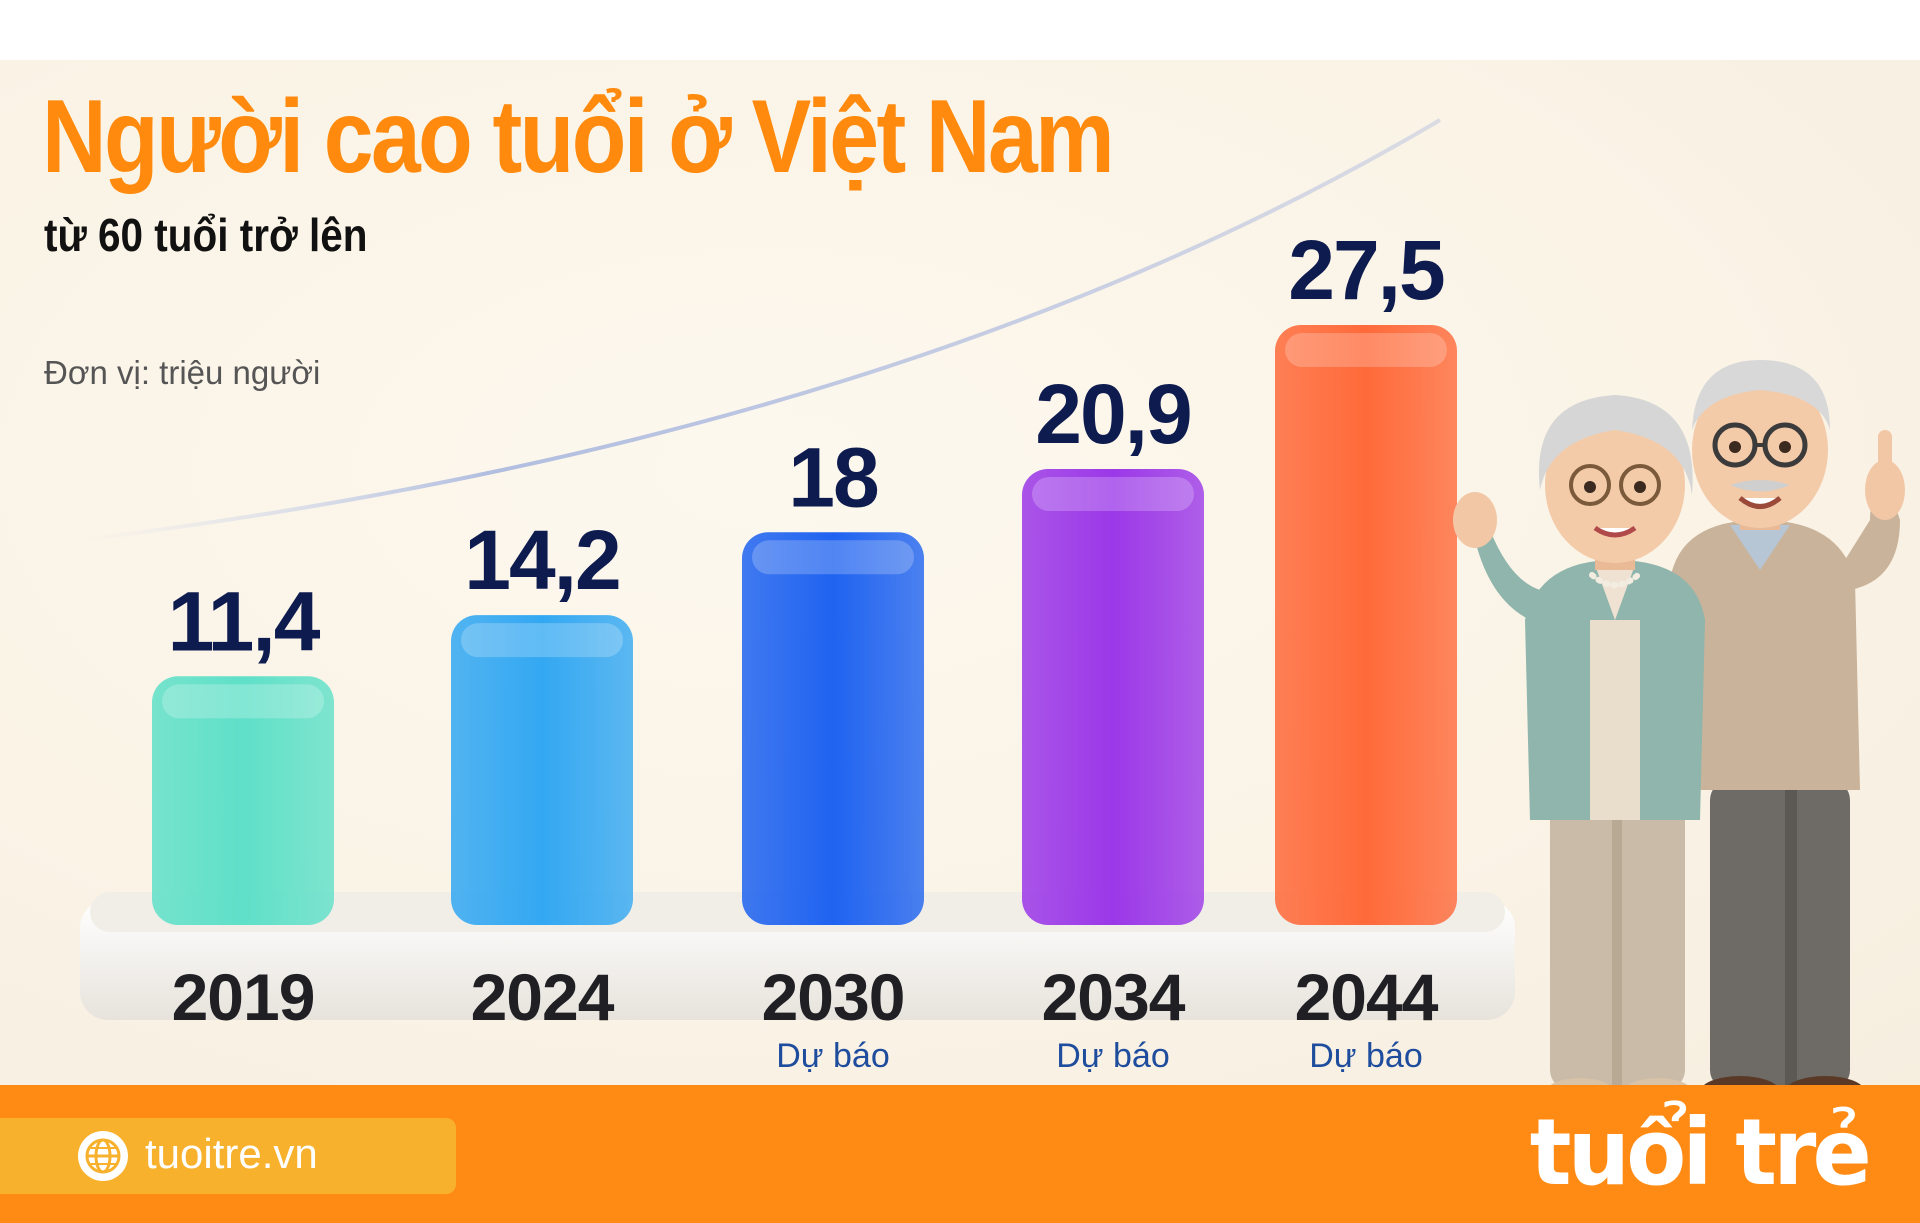 The height and width of the screenshot is (1223, 1920). I want to click on chart-title: Người cao tuổi ở Việt Nam, so click(578, 137).